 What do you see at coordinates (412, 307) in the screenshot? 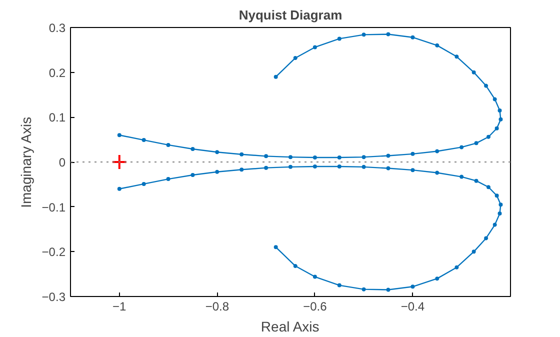
I see `x-tick-label: −0.4` at bounding box center [412, 307].